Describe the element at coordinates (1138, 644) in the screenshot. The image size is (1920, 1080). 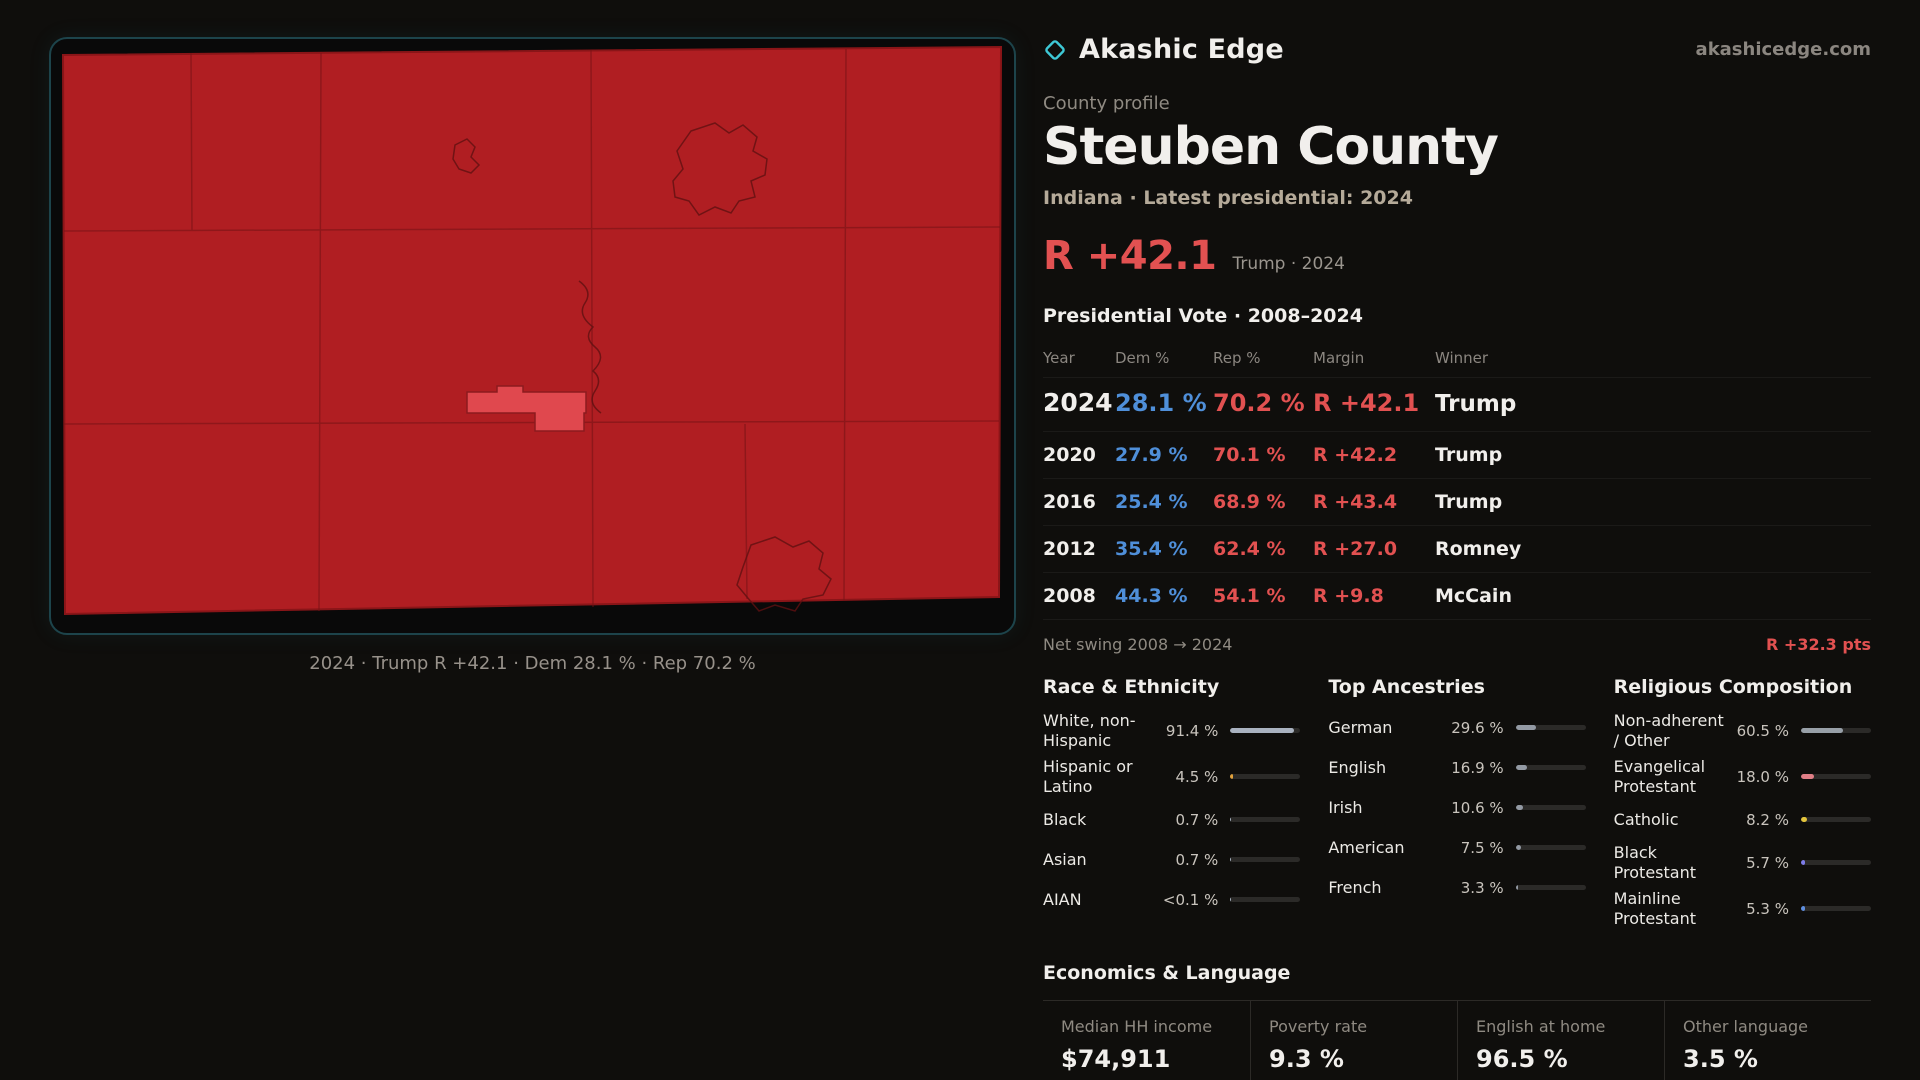
I see `net-swing-label: Net swing 2008 → 2024` at that location.